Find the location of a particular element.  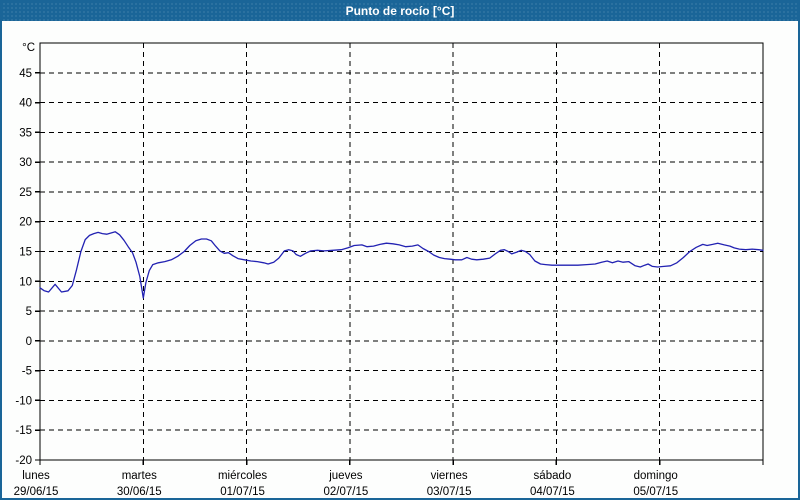

x-axis-date-label: 05/07/15 is located at coordinates (655, 492).